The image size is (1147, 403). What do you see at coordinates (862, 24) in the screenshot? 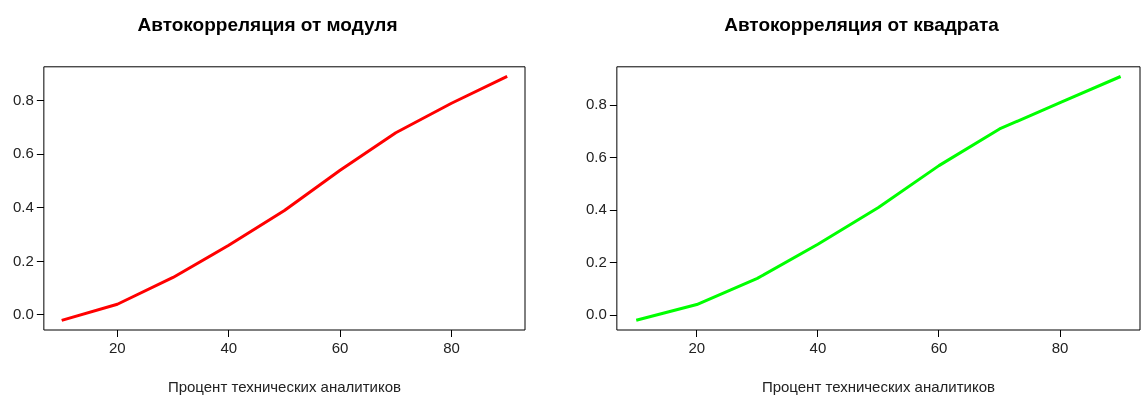
I see `chart-title: Автокорреляция от квадрата` at bounding box center [862, 24].